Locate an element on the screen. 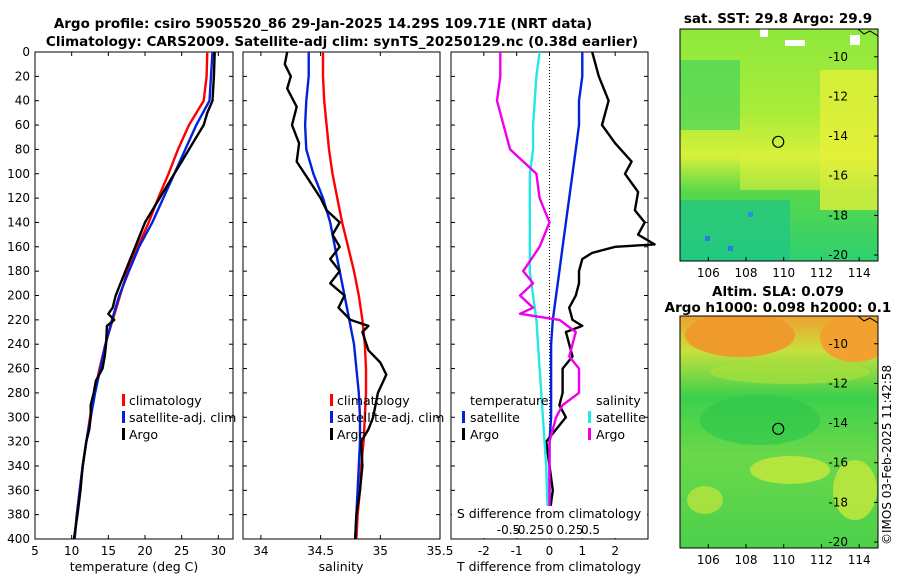 This screenshot has width=900, height=580. y-tick-label: 180 is located at coordinates (18, 271).